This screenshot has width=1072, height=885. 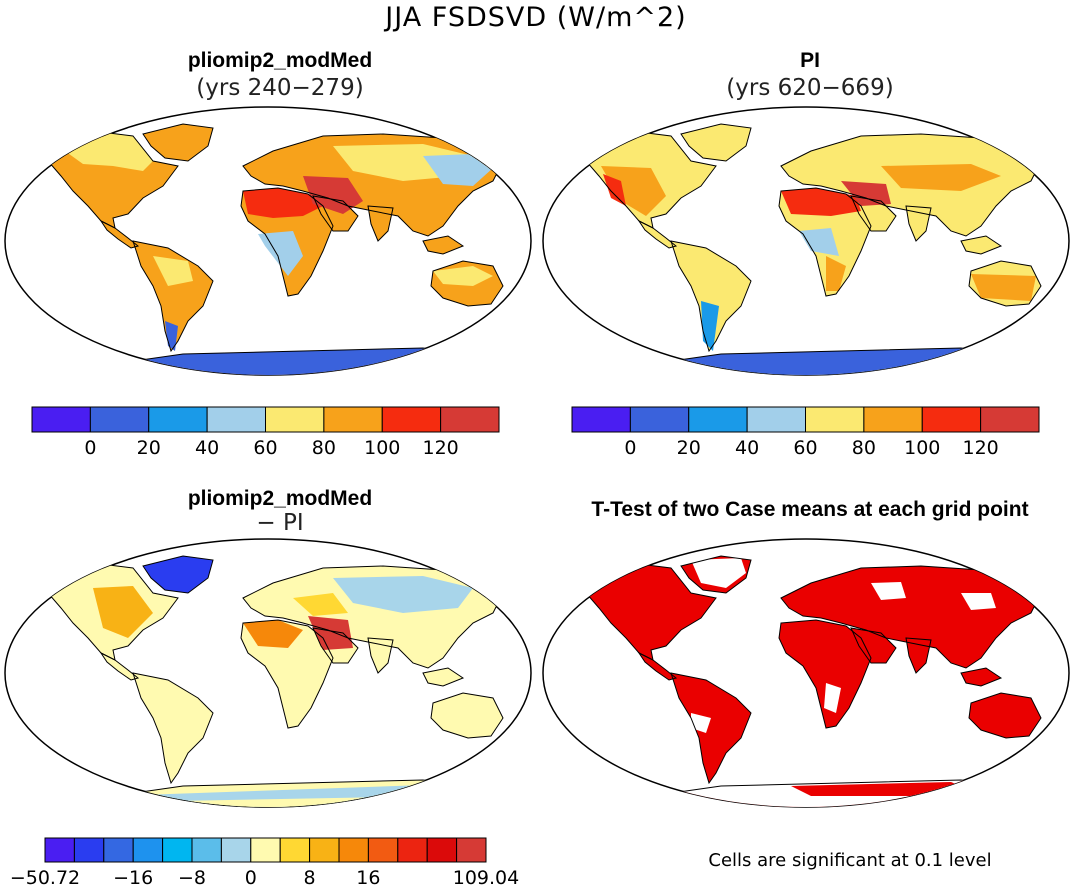 What do you see at coordinates (133, 876) in the screenshot?
I see `colorbar-tick-label: −16` at bounding box center [133, 876].